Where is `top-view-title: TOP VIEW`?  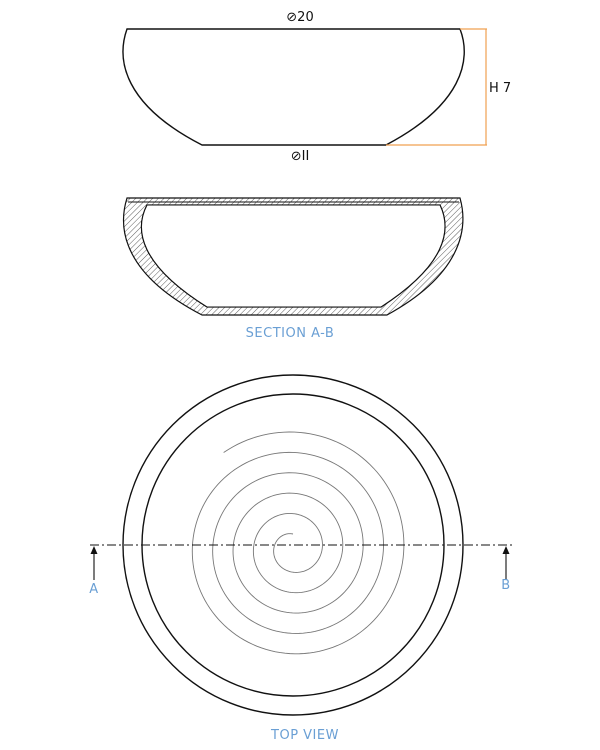 top-view-title: TOP VIEW is located at coordinates (304, 735).